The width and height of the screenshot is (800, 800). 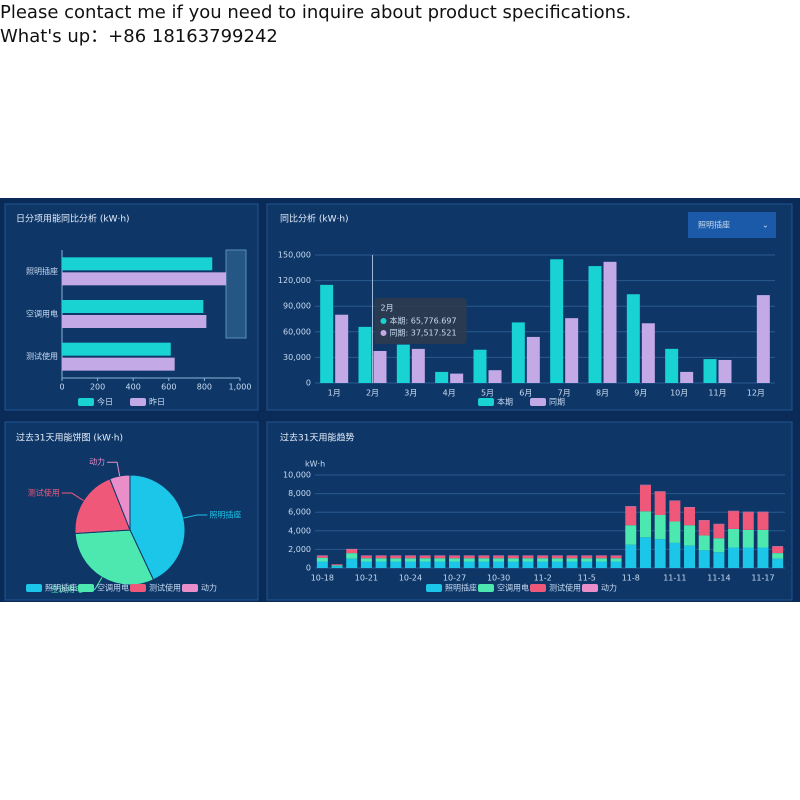 I want to click on y-tick-label: 照明插座, so click(x=42, y=271).